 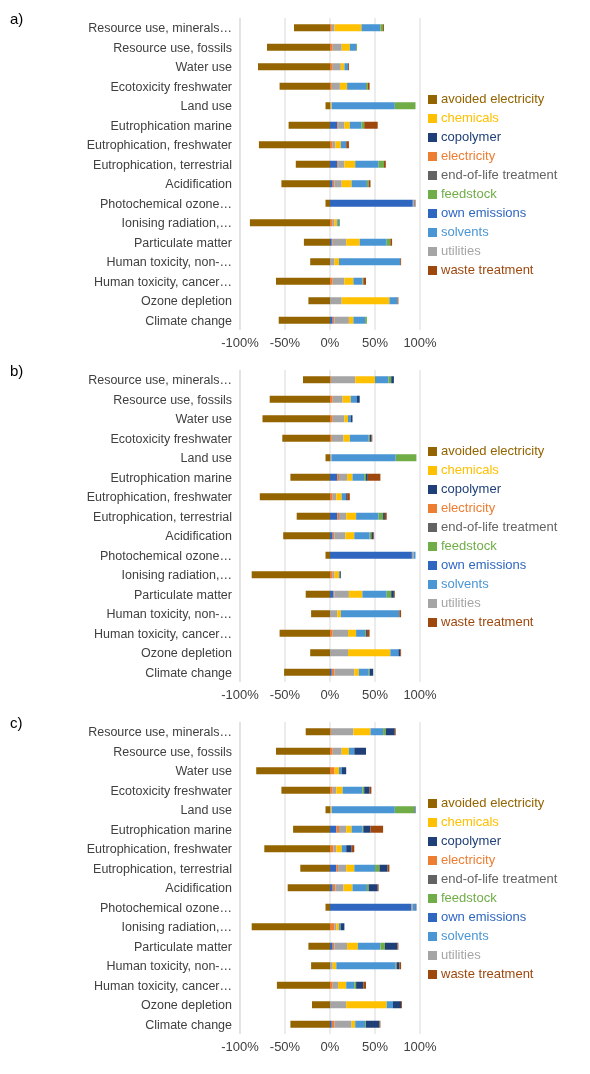 What do you see at coordinates (468, 507) in the screenshot?
I see `legend-label: electricity` at bounding box center [468, 507].